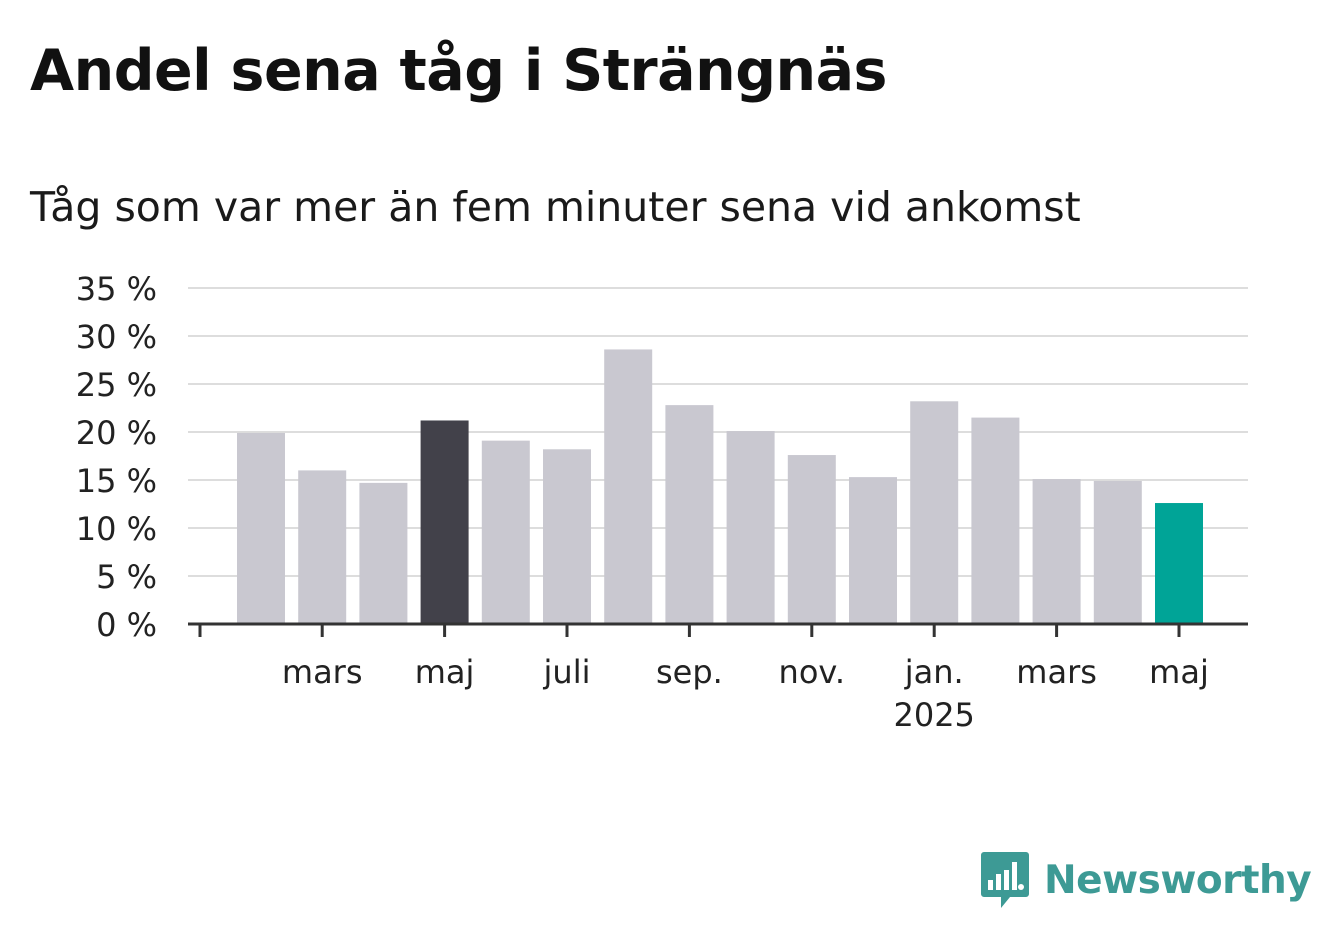  What do you see at coordinates (689, 672) in the screenshot?
I see `x-tick-label: sep.` at bounding box center [689, 672].